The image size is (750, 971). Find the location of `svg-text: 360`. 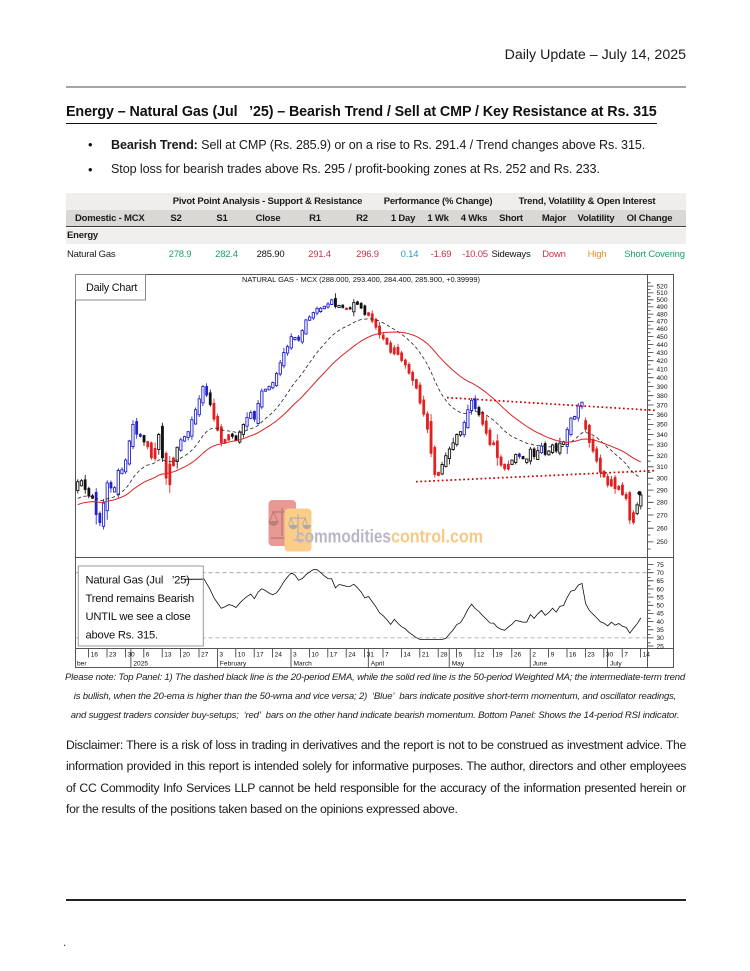

svg-text: 360 is located at coordinates (662, 415).